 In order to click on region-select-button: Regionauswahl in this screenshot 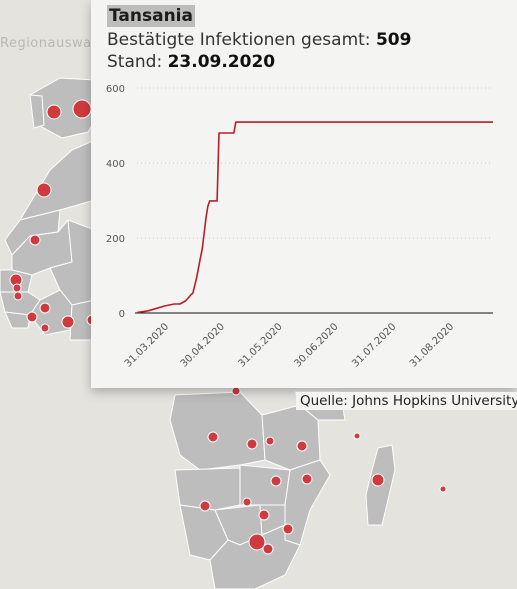, I will do `click(52, 43)`.